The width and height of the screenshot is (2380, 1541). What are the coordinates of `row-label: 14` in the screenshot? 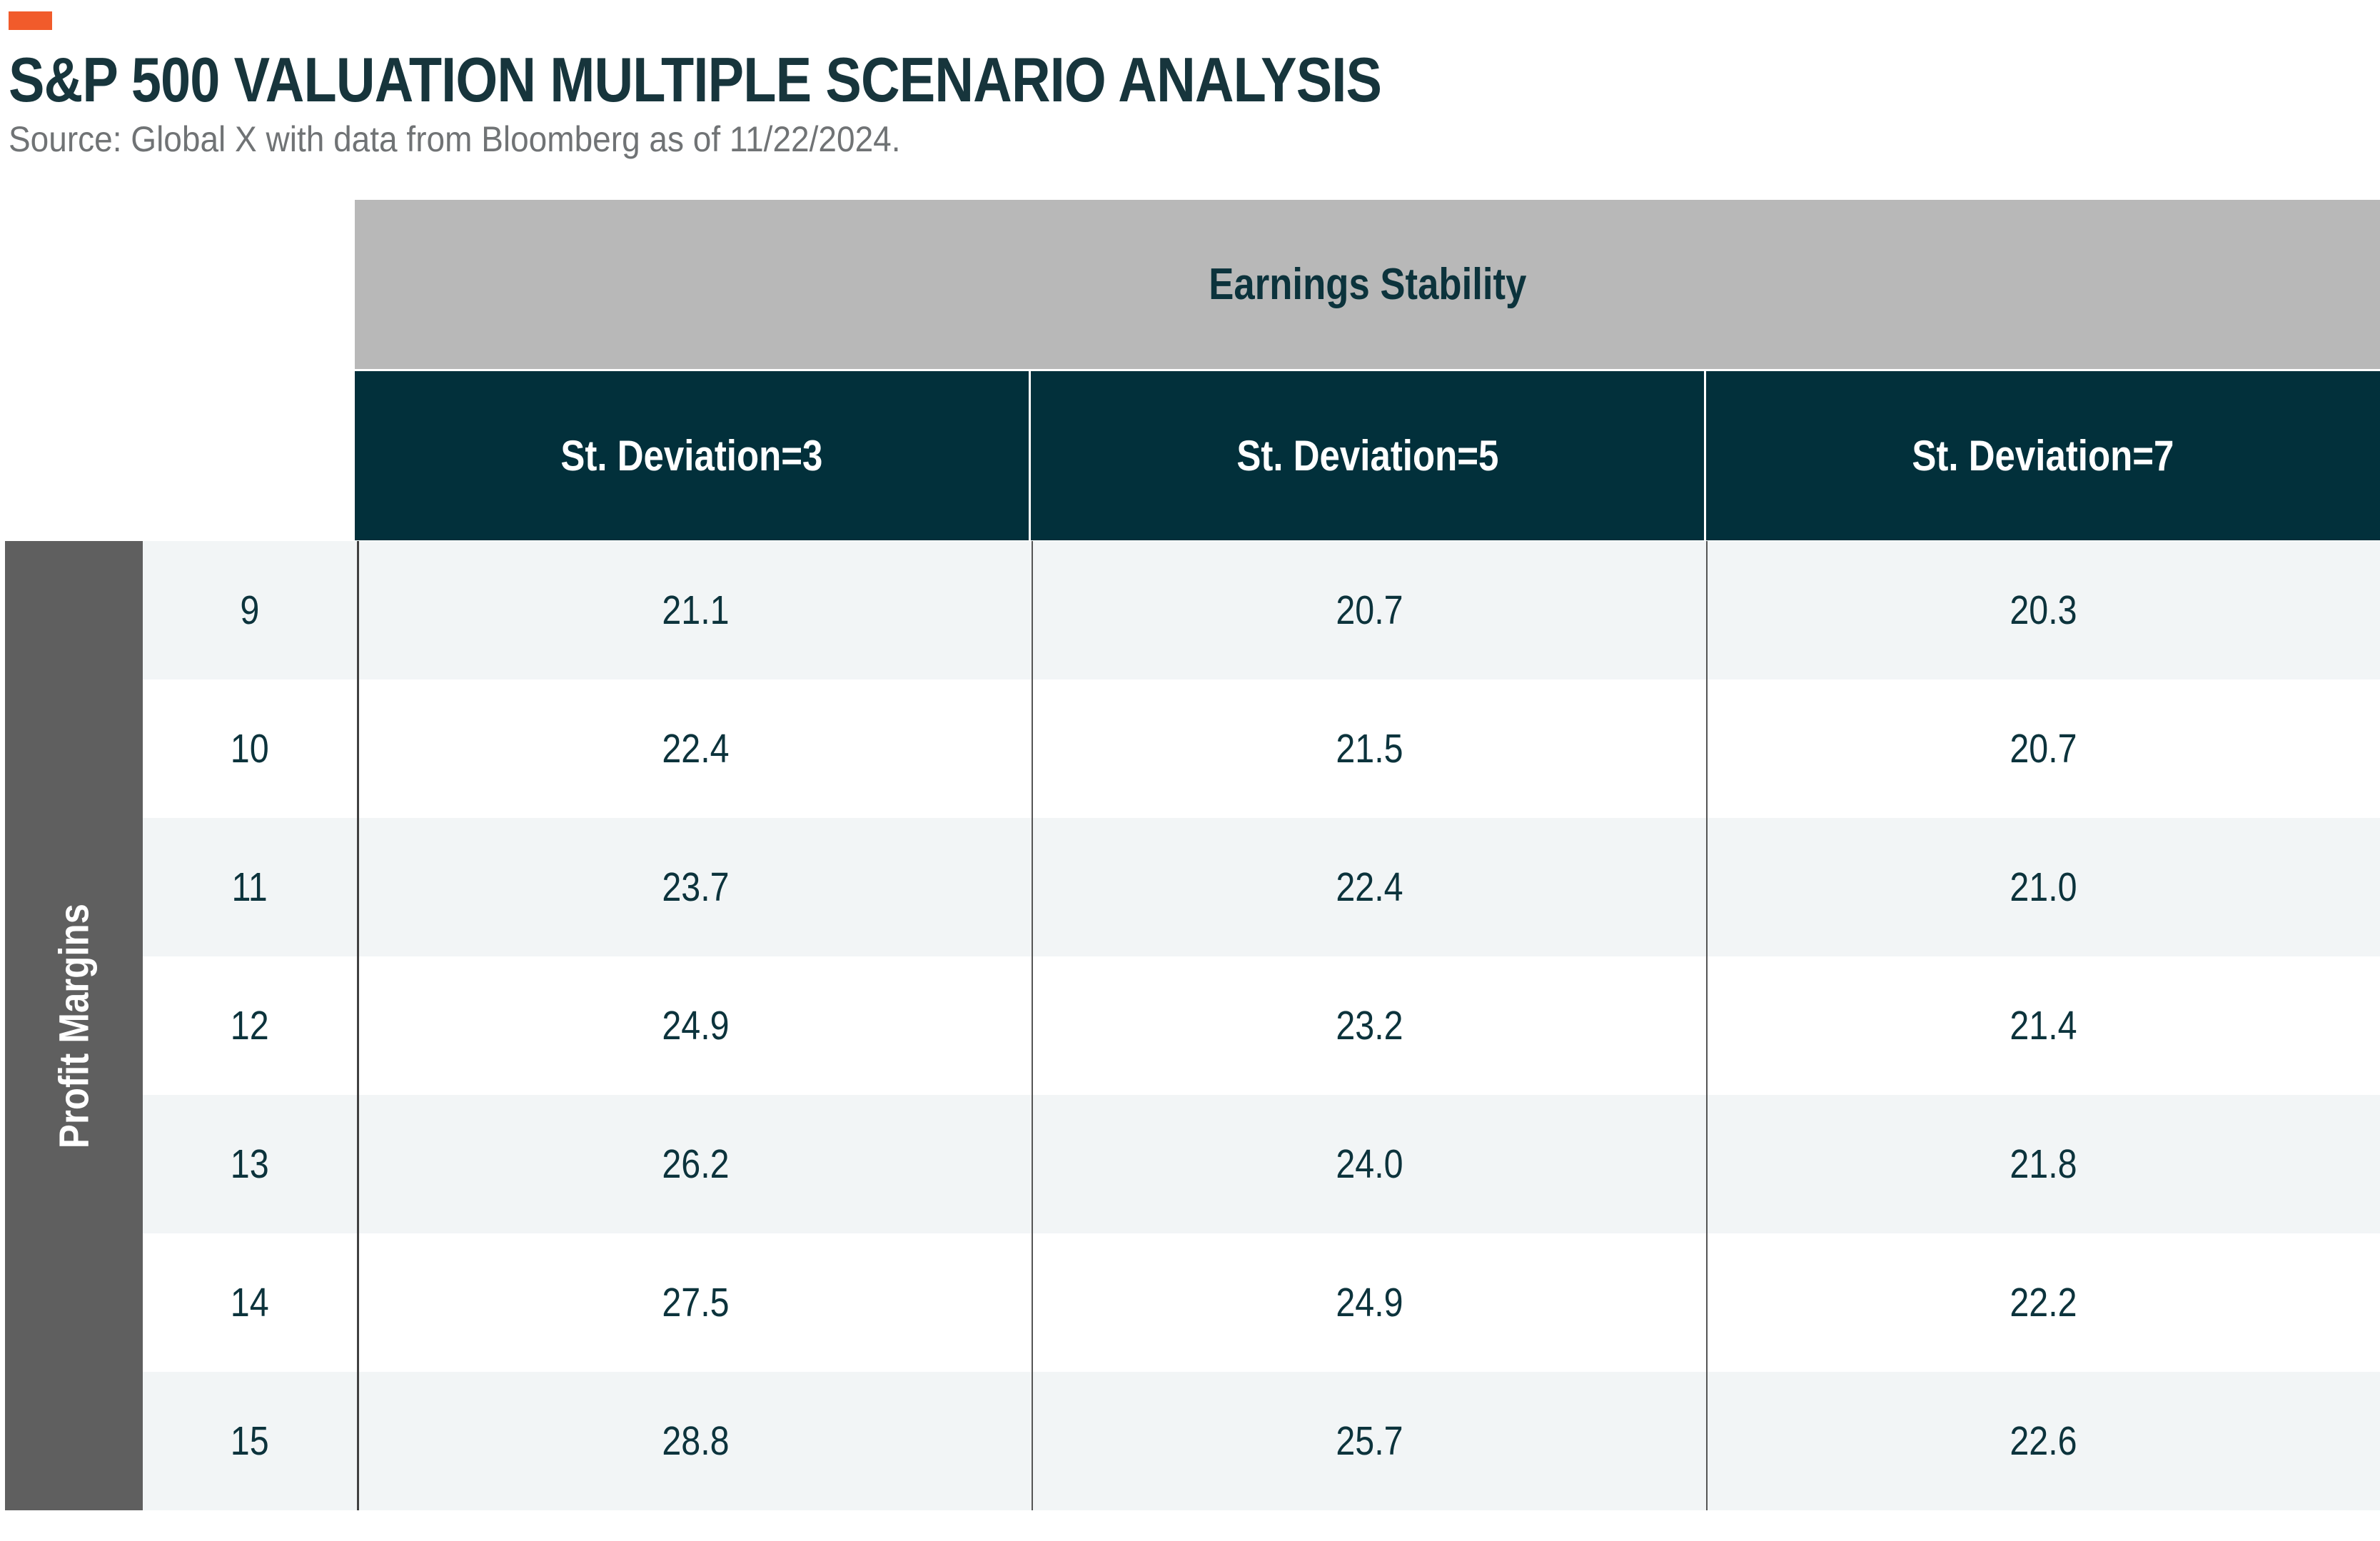 It's located at (250, 1302).